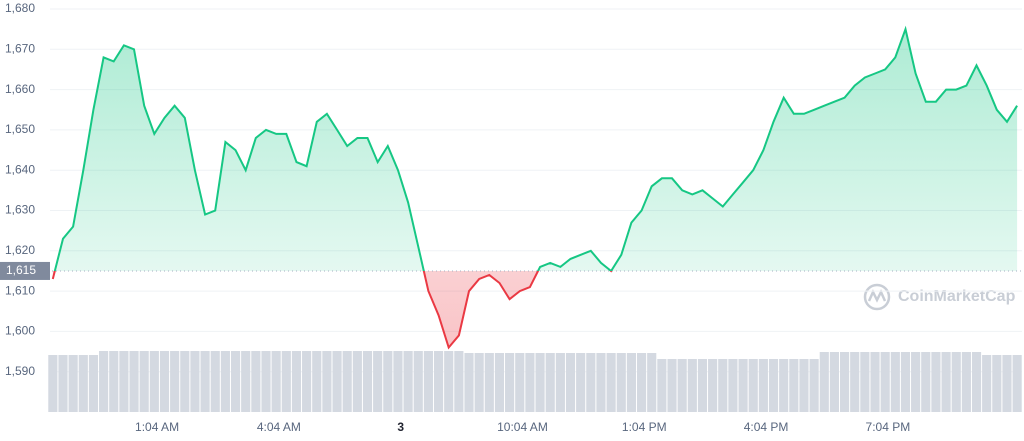 This screenshot has height=441, width=1024. I want to click on x-tick-label: 1:04 PM, so click(644, 427).